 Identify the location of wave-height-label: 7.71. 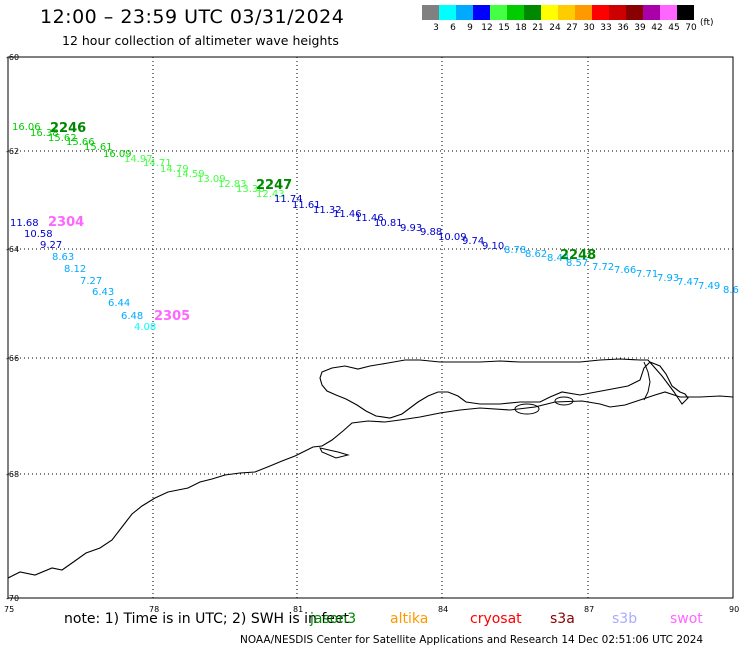
(647, 274).